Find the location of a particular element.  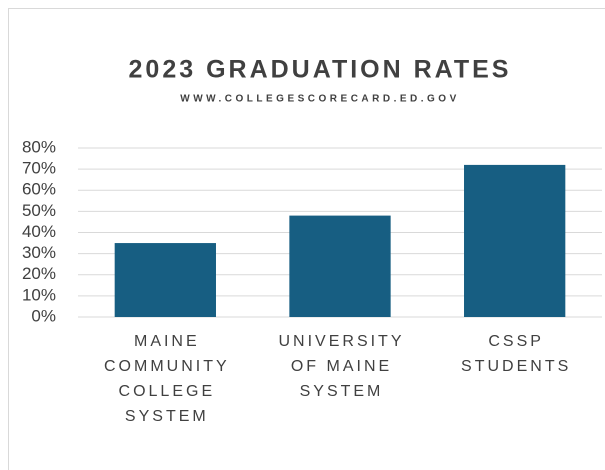

y-tick-label: 30% is located at coordinates (39, 252).